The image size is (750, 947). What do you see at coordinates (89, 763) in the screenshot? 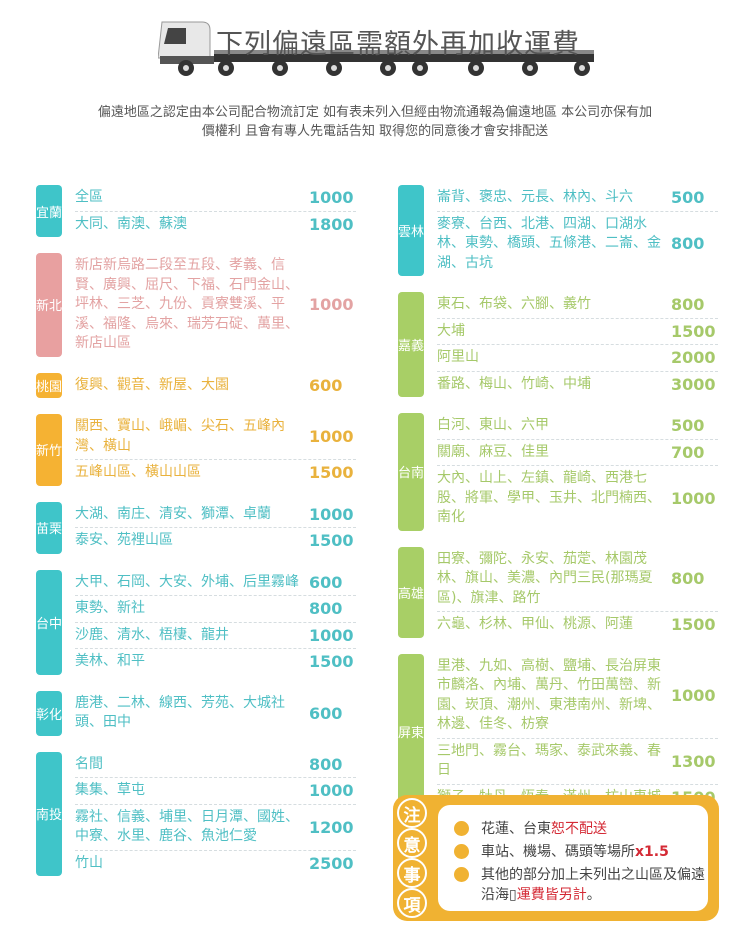
I see `area-list: 名間` at bounding box center [89, 763].